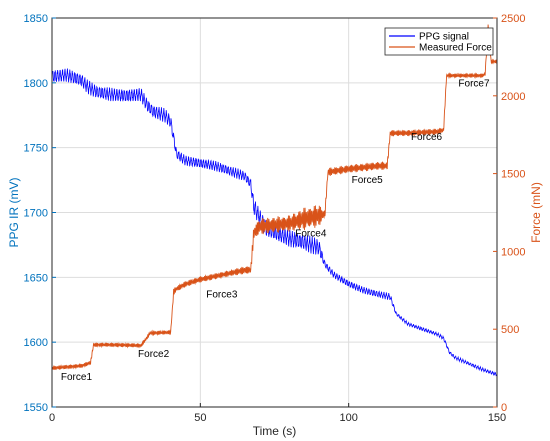 This screenshot has height=441, width=550. I want to click on force-annotation: Force5, so click(368, 180).